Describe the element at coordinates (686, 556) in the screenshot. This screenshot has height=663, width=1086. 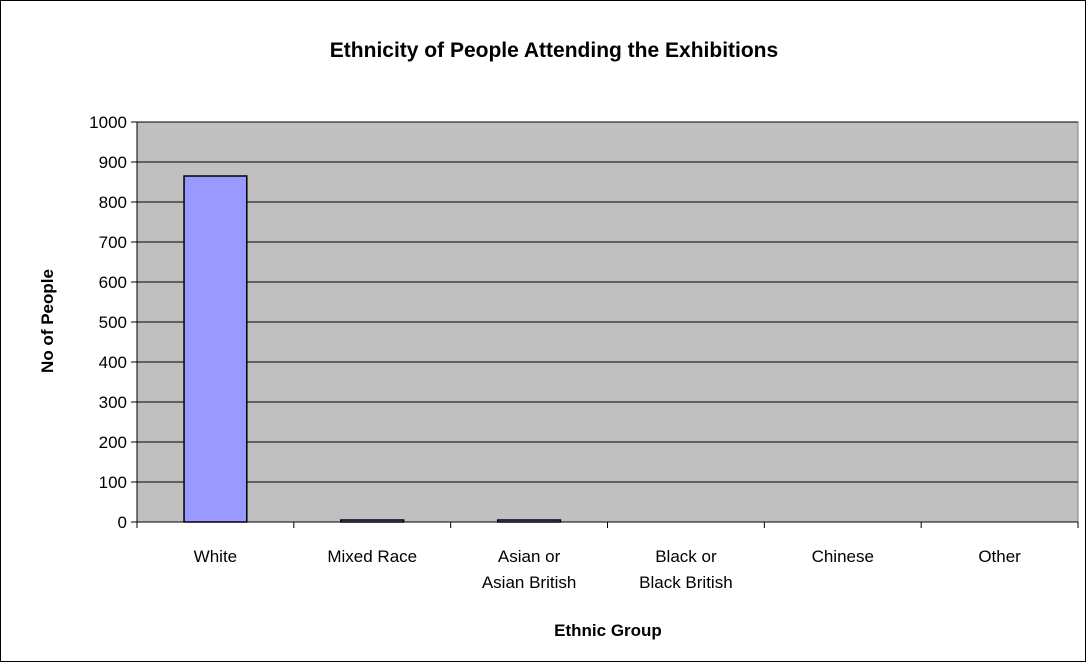
I see `x-tick-label: Black or` at that location.